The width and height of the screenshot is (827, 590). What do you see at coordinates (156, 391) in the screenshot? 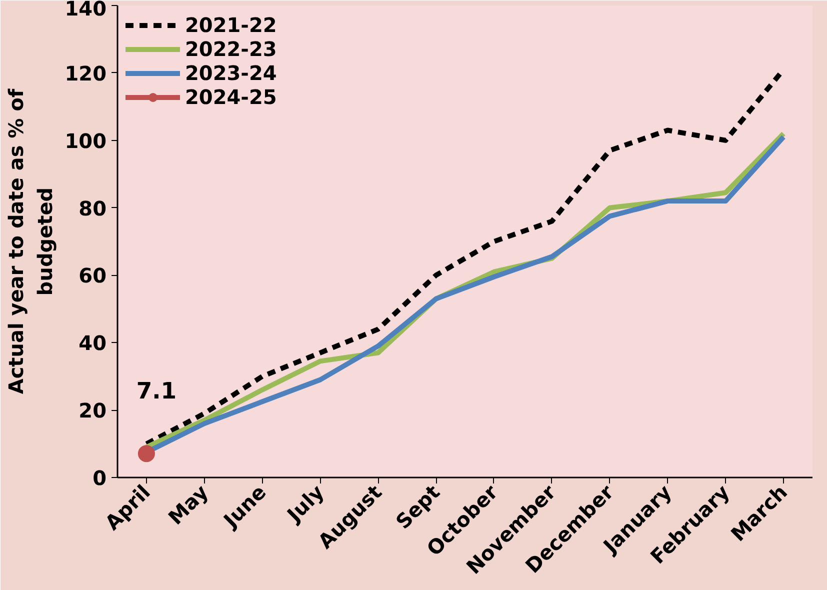
I see `data-label: 7.1` at bounding box center [156, 391].